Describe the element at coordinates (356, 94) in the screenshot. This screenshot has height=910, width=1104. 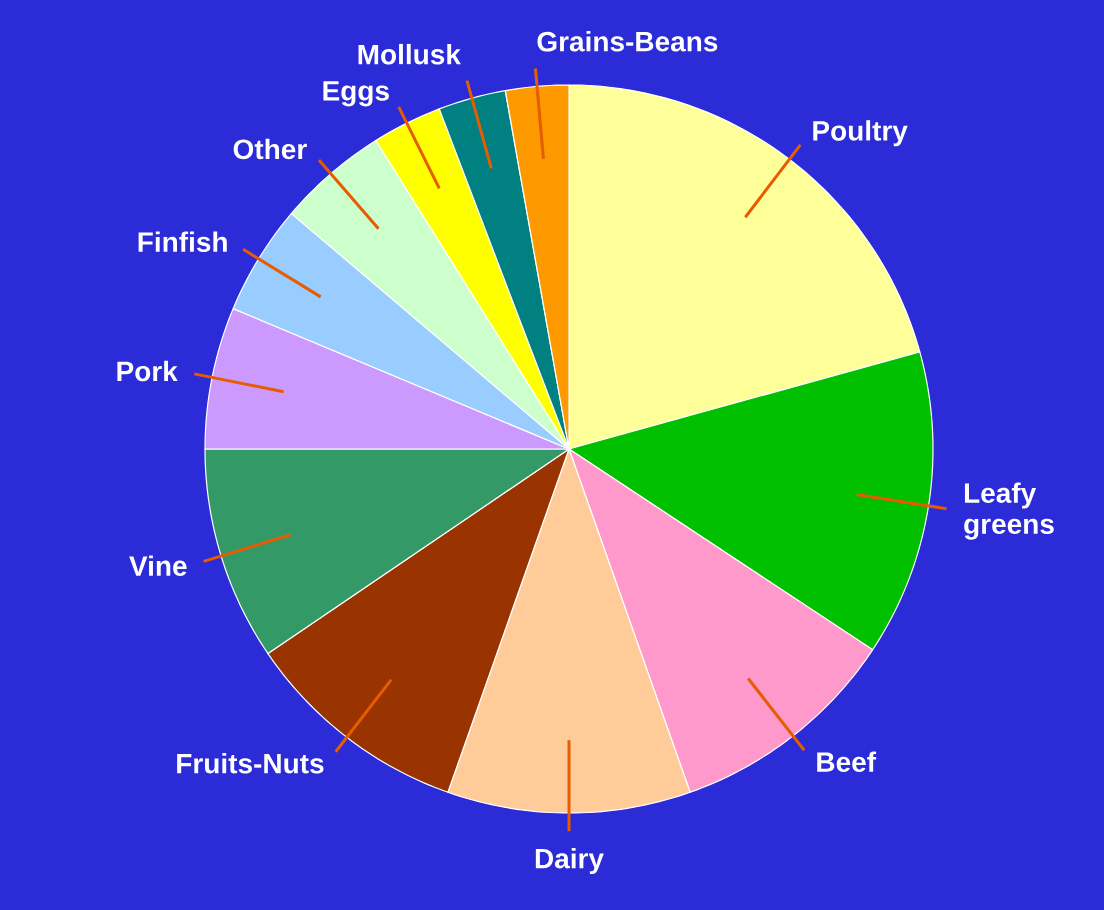
I see `slice-label: Eggs` at that location.